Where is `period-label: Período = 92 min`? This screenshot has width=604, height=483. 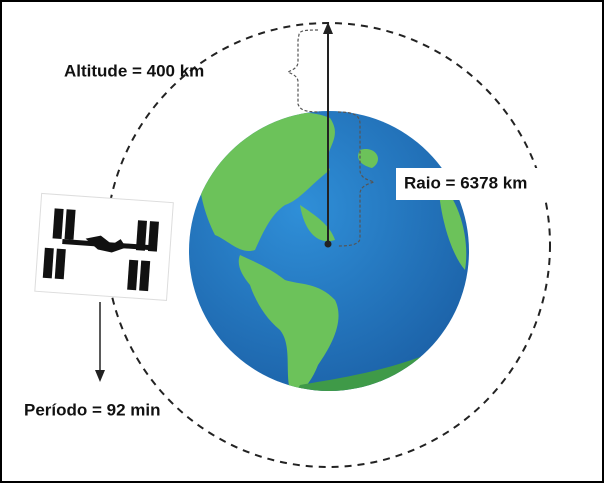
period-label: Período = 92 min is located at coordinates (92, 409).